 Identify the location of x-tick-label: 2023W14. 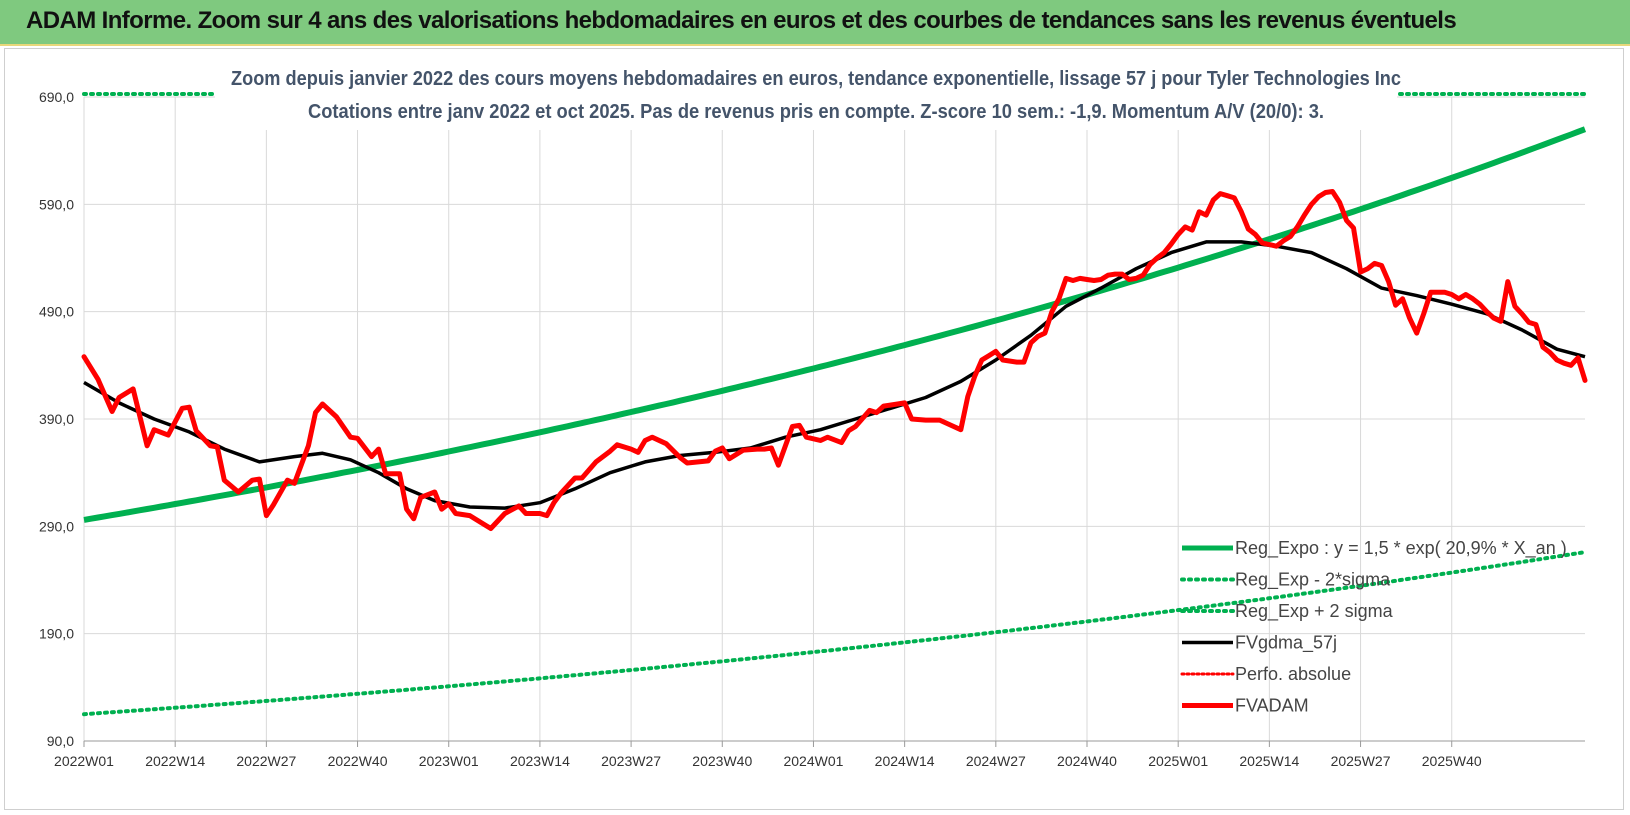
(540, 761).